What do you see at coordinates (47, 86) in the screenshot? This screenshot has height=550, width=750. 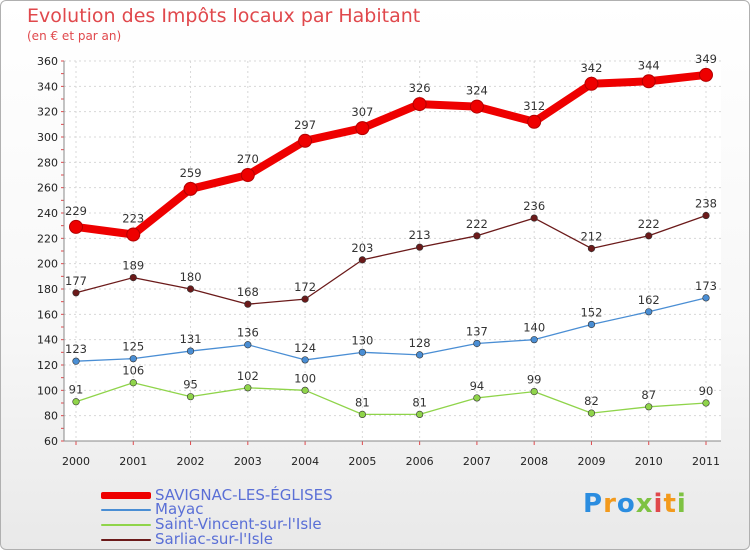 I see `y-tick-label: 340` at bounding box center [47, 86].